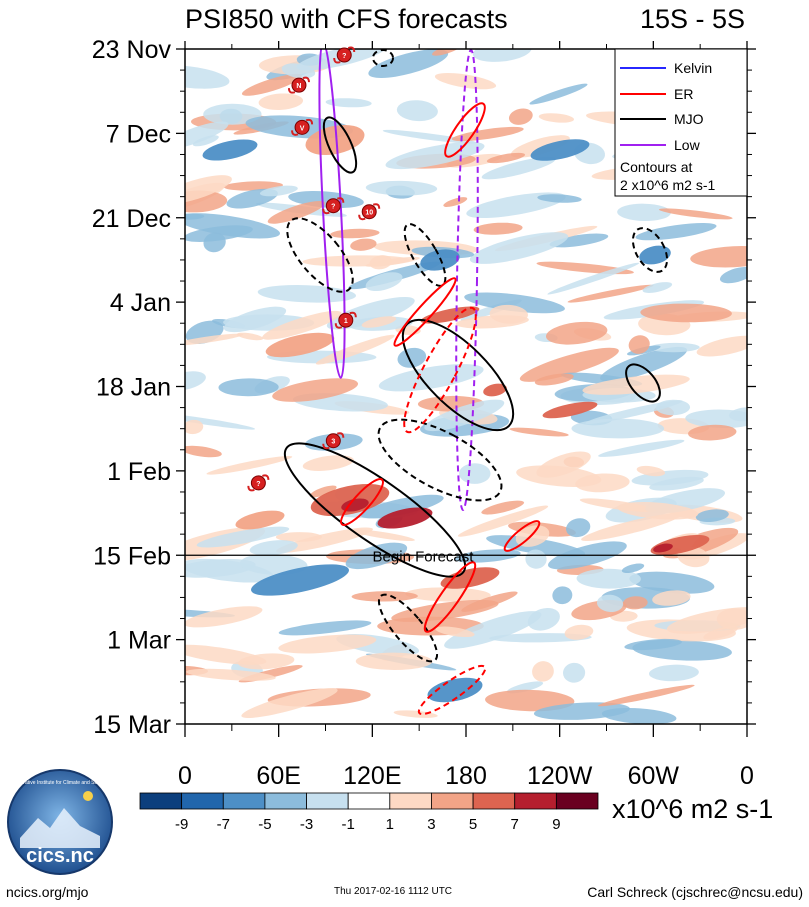  I want to click on storm-markers: ? N V? 10 1 3?, so click(314, 269).